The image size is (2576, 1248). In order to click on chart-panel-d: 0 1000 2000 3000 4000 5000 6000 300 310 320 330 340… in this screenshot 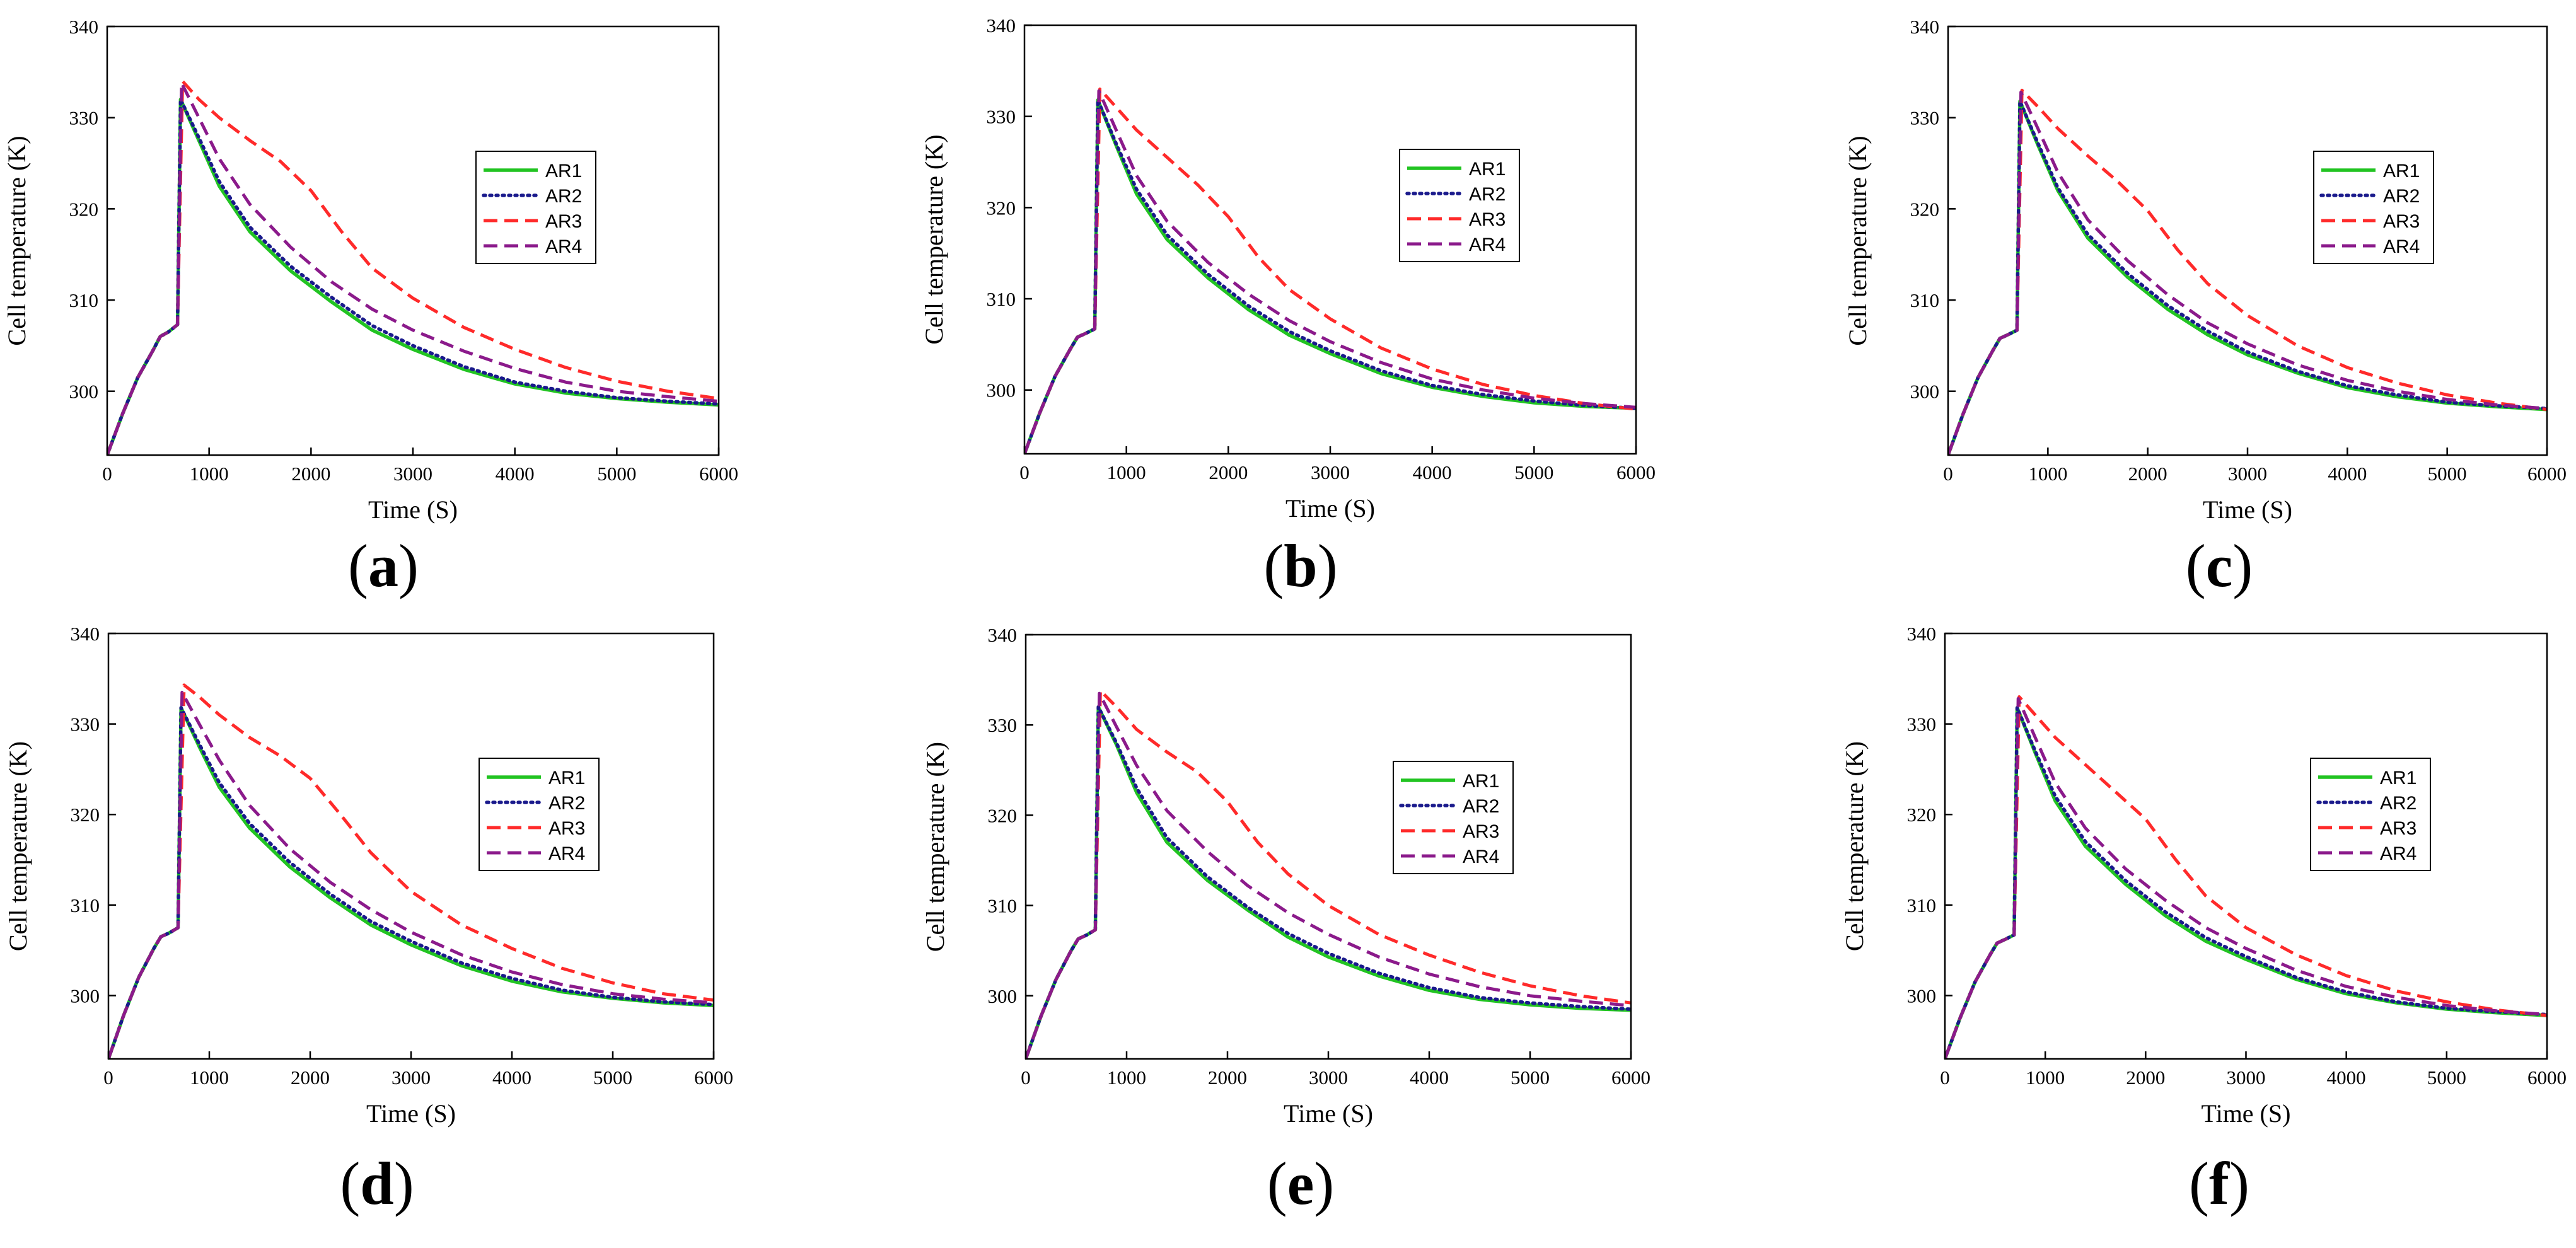, I will do `click(368, 920)`.